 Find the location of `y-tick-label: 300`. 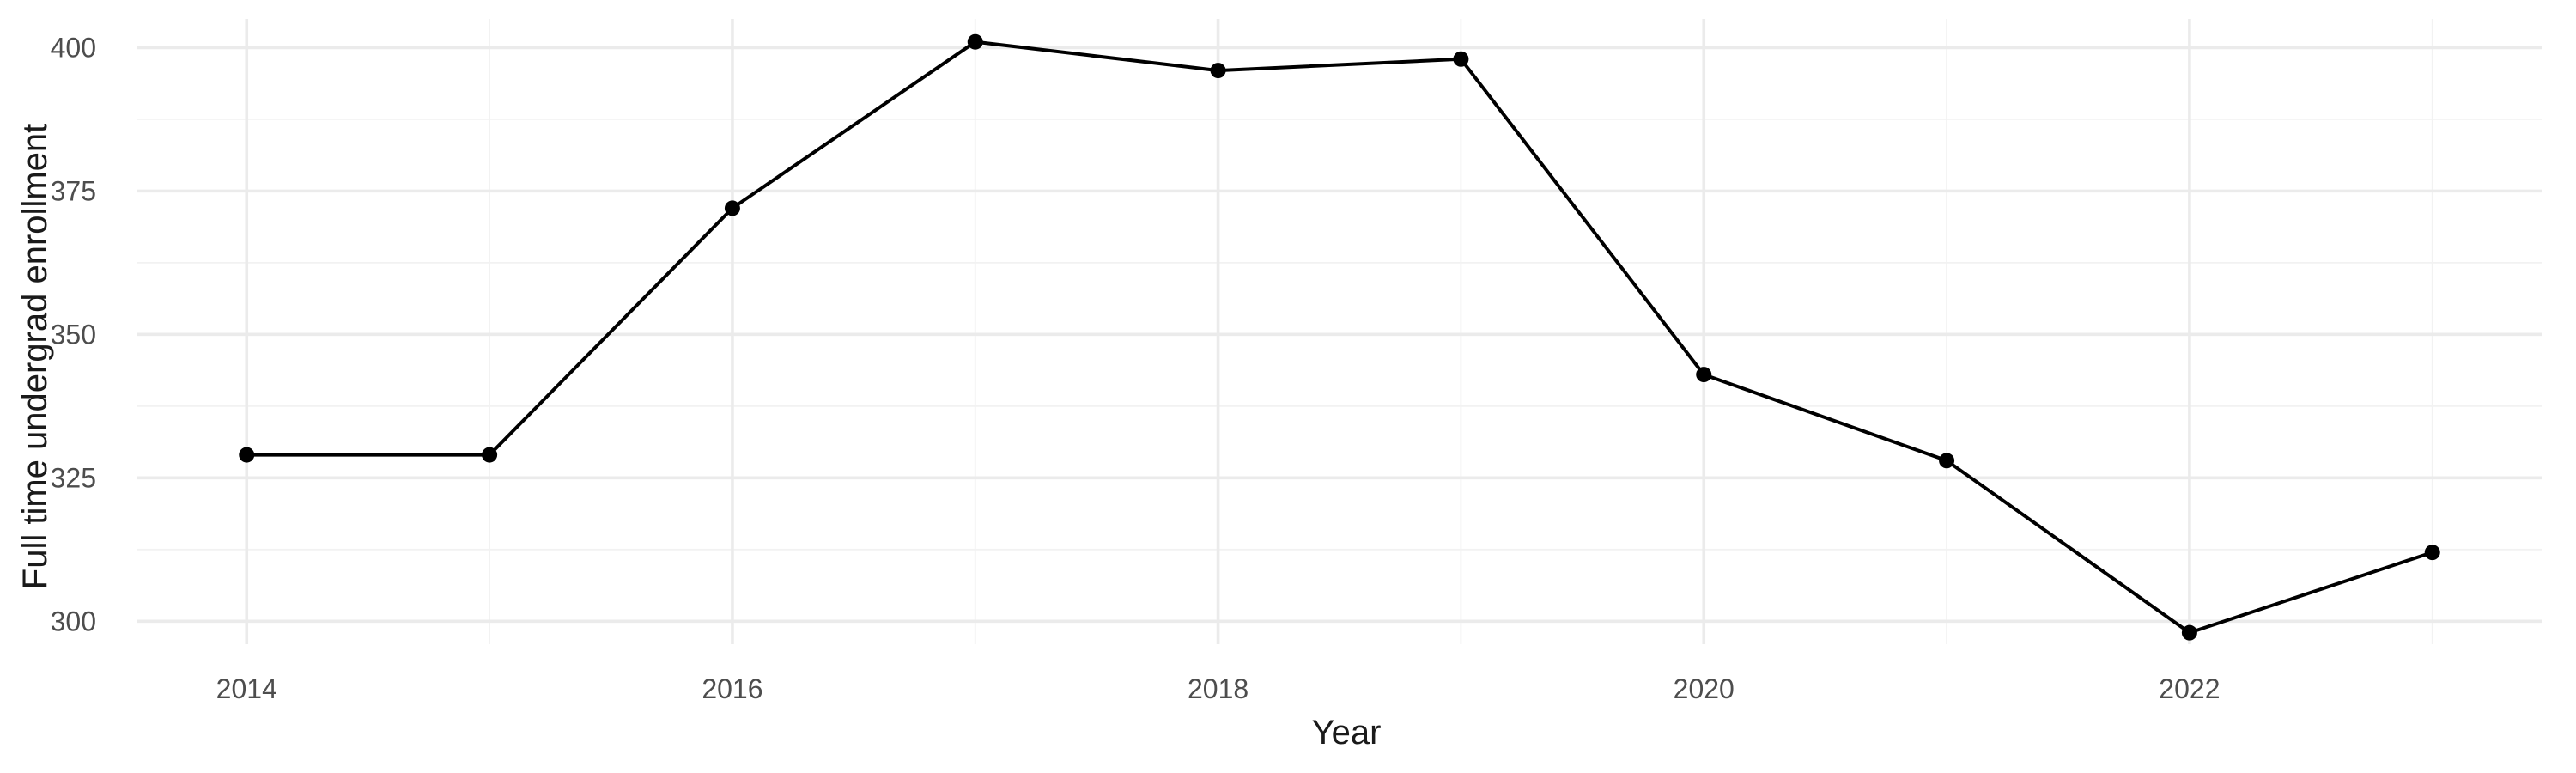

y-tick-label: 300 is located at coordinates (74, 621).